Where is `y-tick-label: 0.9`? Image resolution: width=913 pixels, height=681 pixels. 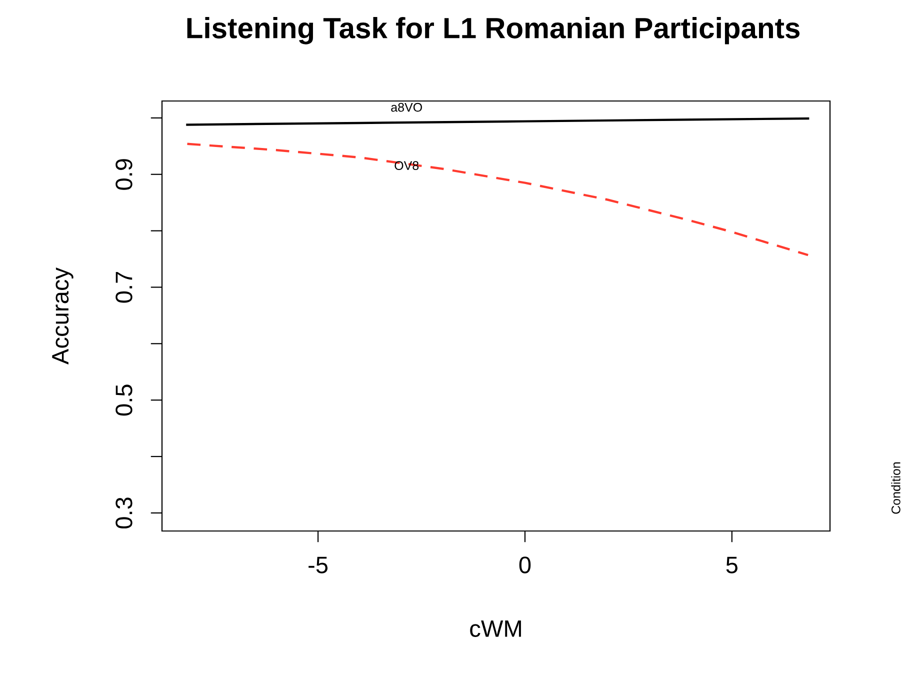
y-tick-label: 0.9 is located at coordinates (124, 174).